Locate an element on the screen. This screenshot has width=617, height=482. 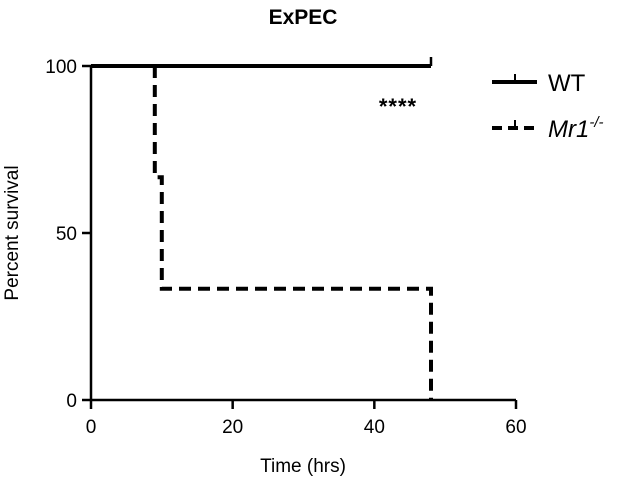
y-axis-ticks: 0 50 100 is located at coordinates (68, 234).